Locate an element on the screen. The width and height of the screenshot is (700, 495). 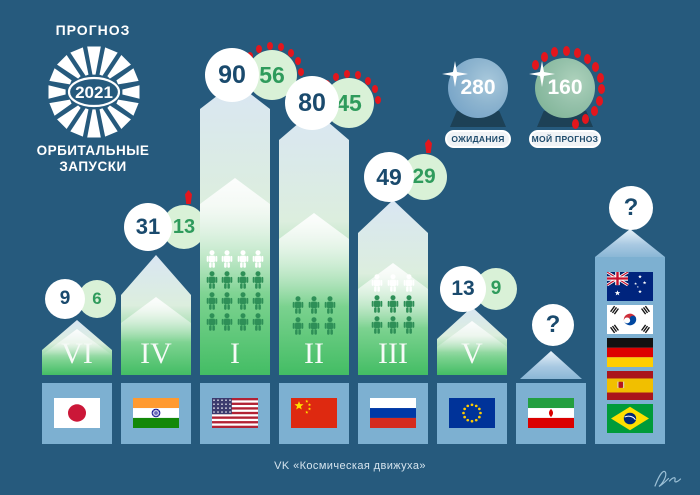
flag-de is located at coordinates (630, 352).